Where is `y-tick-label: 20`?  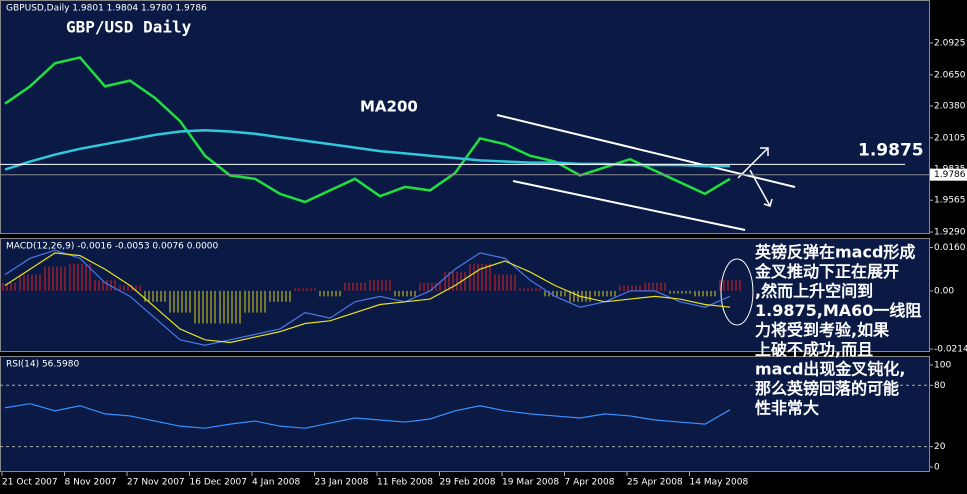
y-tick-label: 20 is located at coordinates (940, 447).